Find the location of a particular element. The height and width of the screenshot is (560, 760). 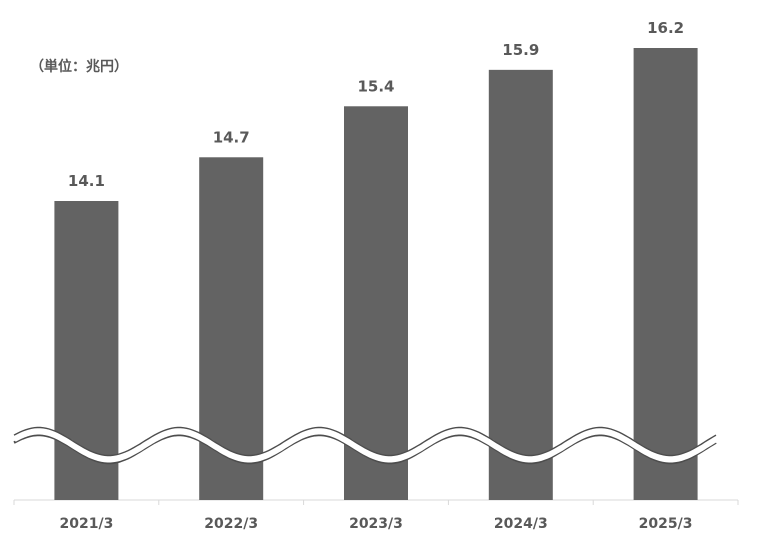

axis-break-band is located at coordinates (365, 445).